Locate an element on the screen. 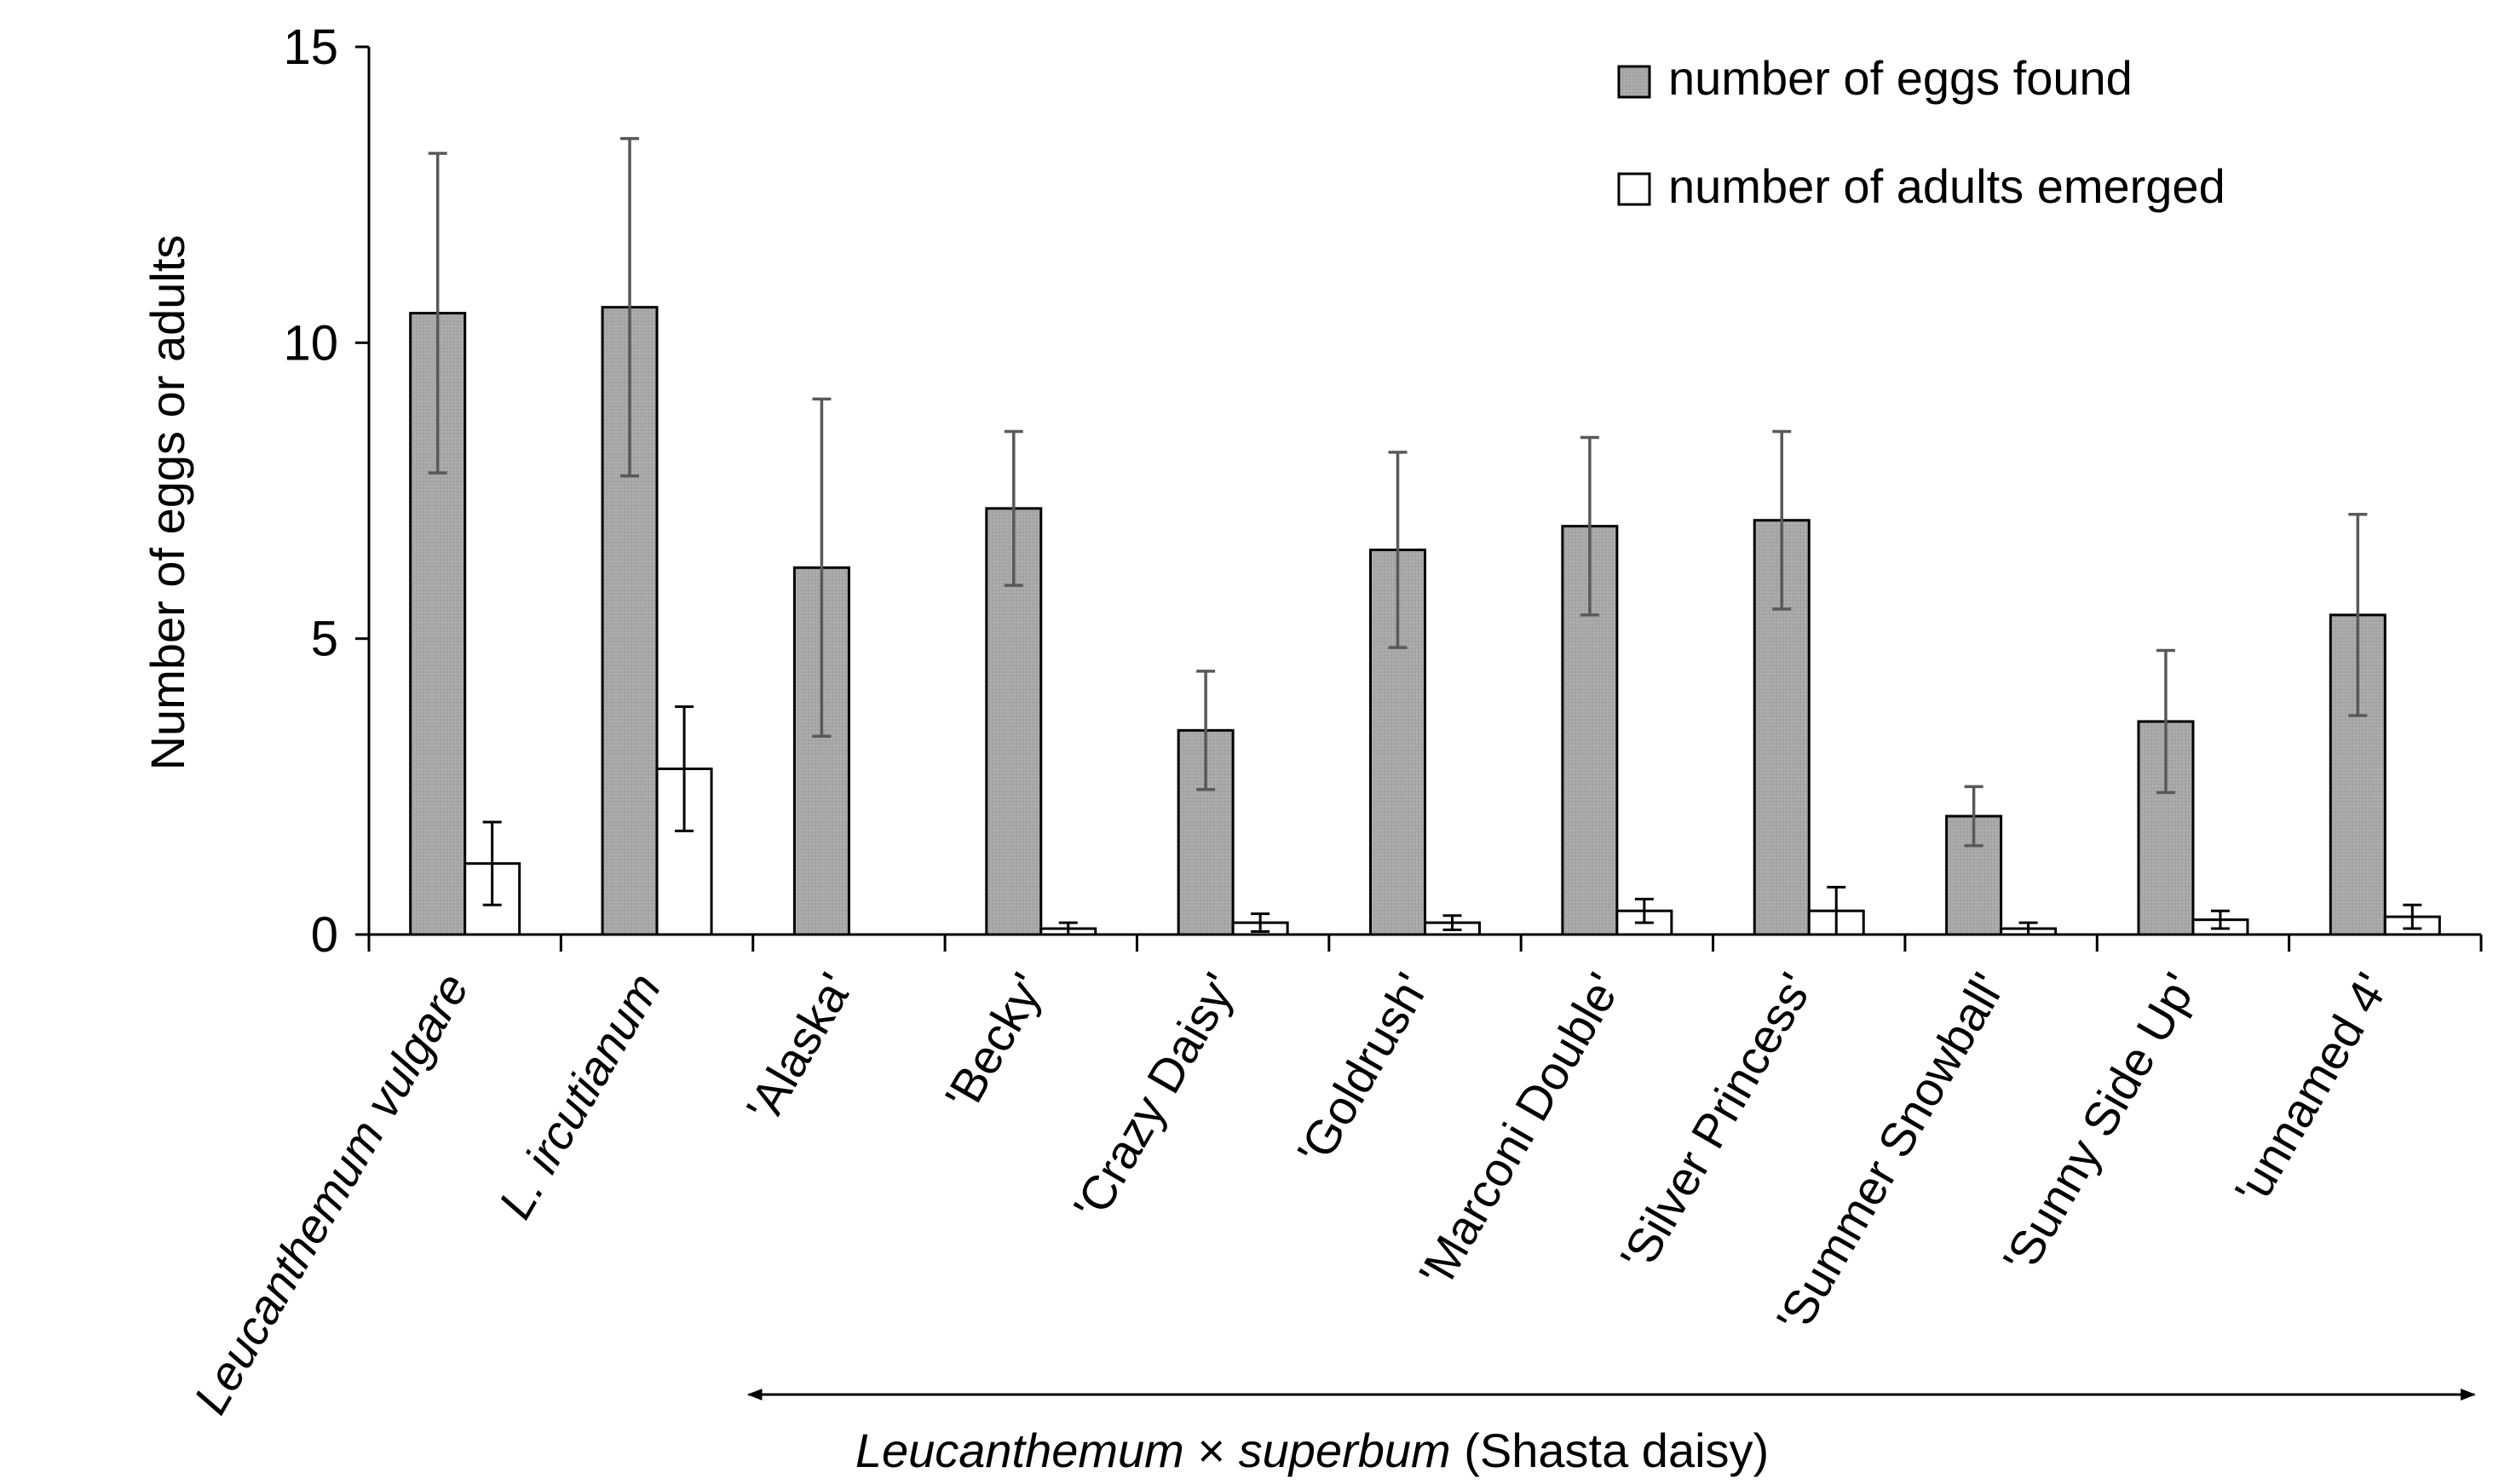  x-category-label: 'Alaska' is located at coordinates (799, 1047).